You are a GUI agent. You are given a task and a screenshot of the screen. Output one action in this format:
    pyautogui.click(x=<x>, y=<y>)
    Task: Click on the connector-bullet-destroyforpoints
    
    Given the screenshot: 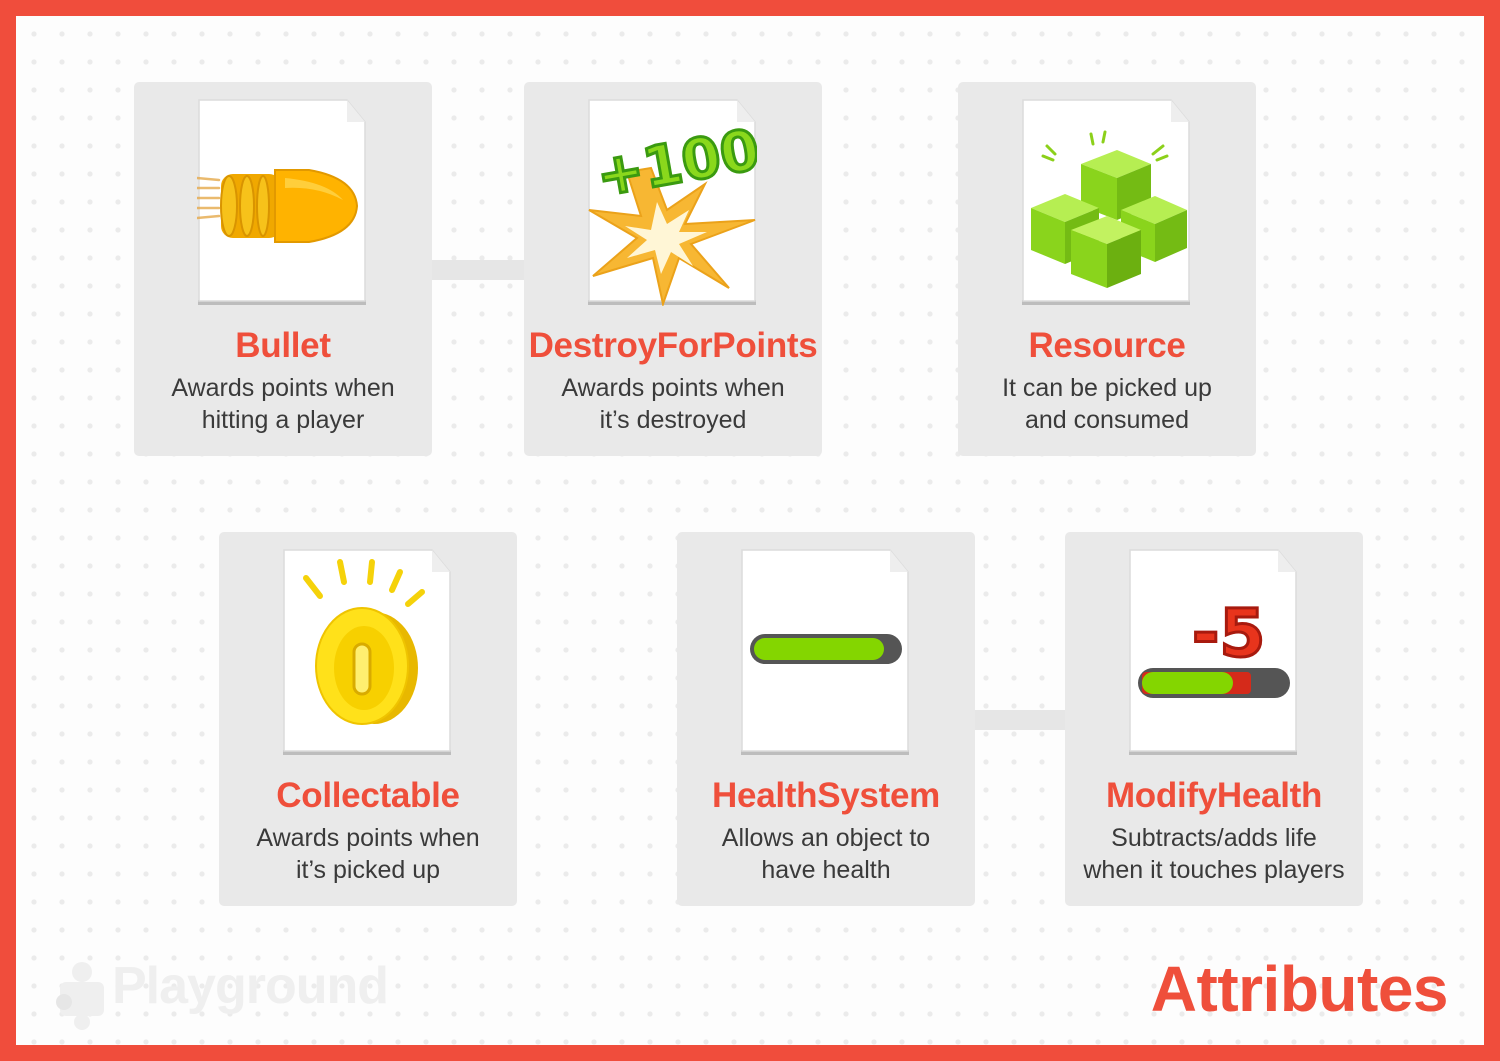 What is the action you would take?
    pyautogui.click(x=479, y=270)
    